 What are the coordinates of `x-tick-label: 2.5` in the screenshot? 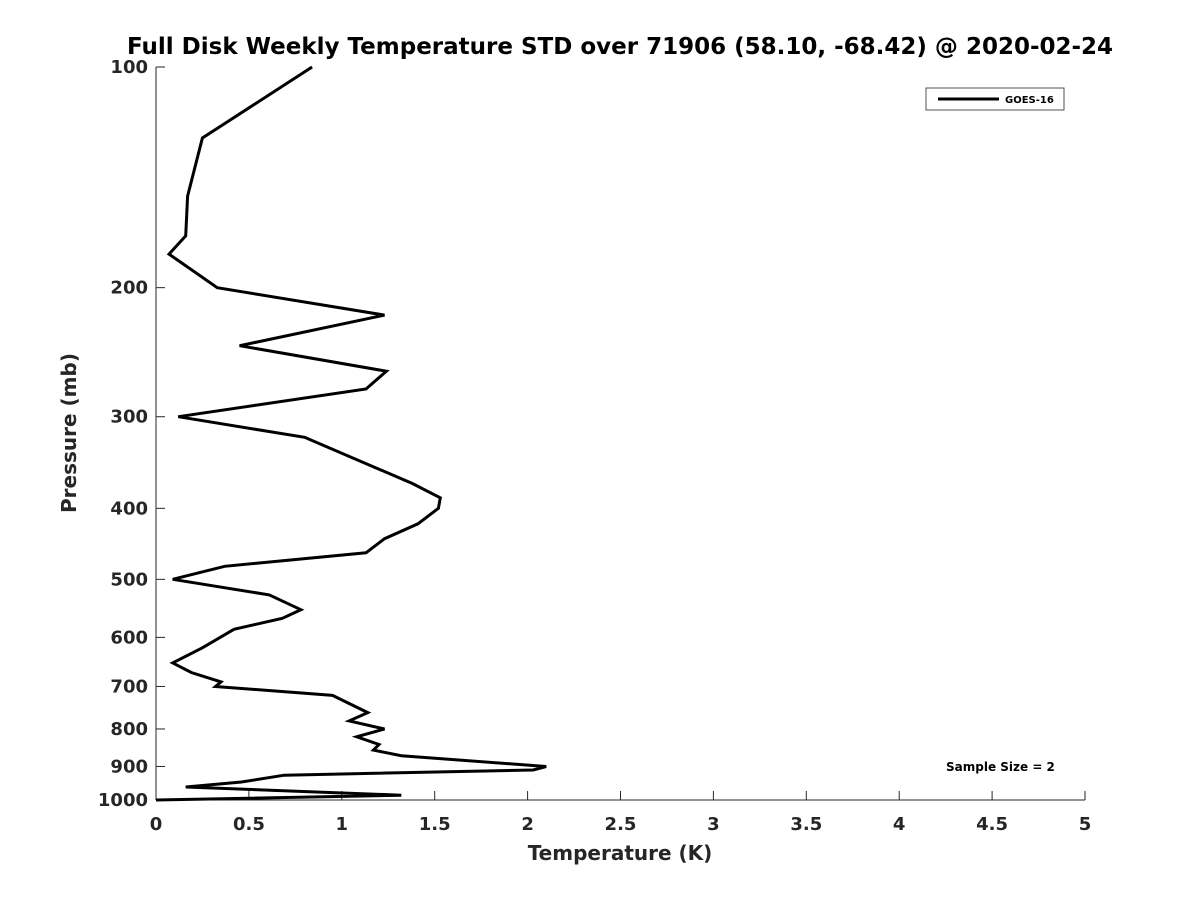 It's located at (621, 824).